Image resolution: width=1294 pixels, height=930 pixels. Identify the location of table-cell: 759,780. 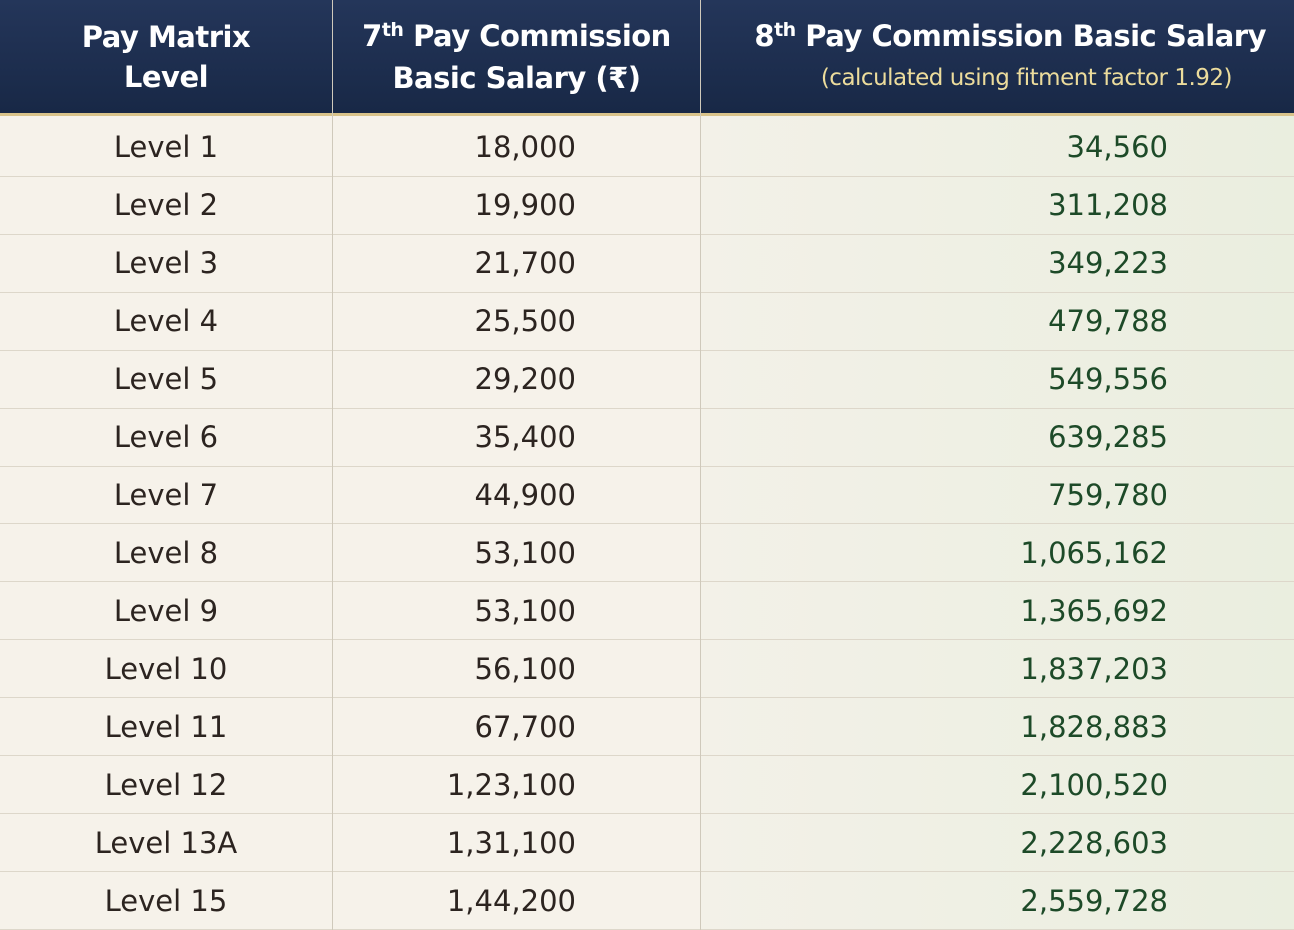
(1108, 495).